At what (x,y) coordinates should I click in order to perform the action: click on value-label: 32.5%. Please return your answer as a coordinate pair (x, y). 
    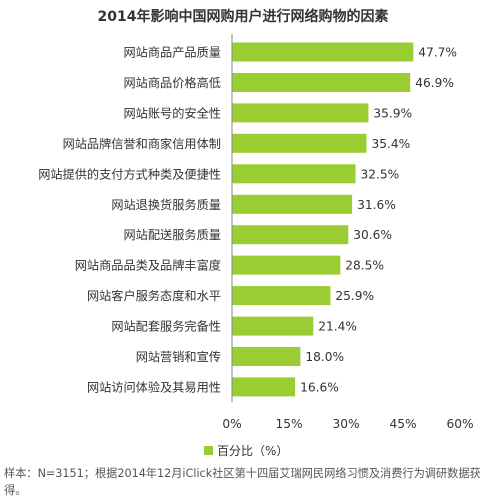
    Looking at the image, I should click on (380, 174).